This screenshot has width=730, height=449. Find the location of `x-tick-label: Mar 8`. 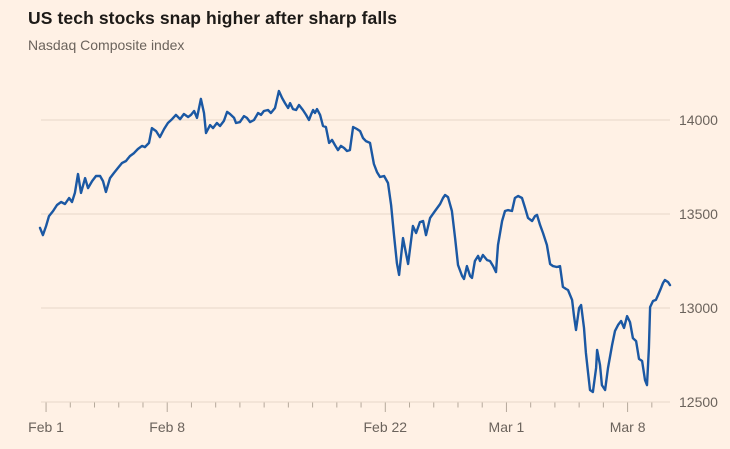

x-tick-label: Mar 8 is located at coordinates (628, 427).